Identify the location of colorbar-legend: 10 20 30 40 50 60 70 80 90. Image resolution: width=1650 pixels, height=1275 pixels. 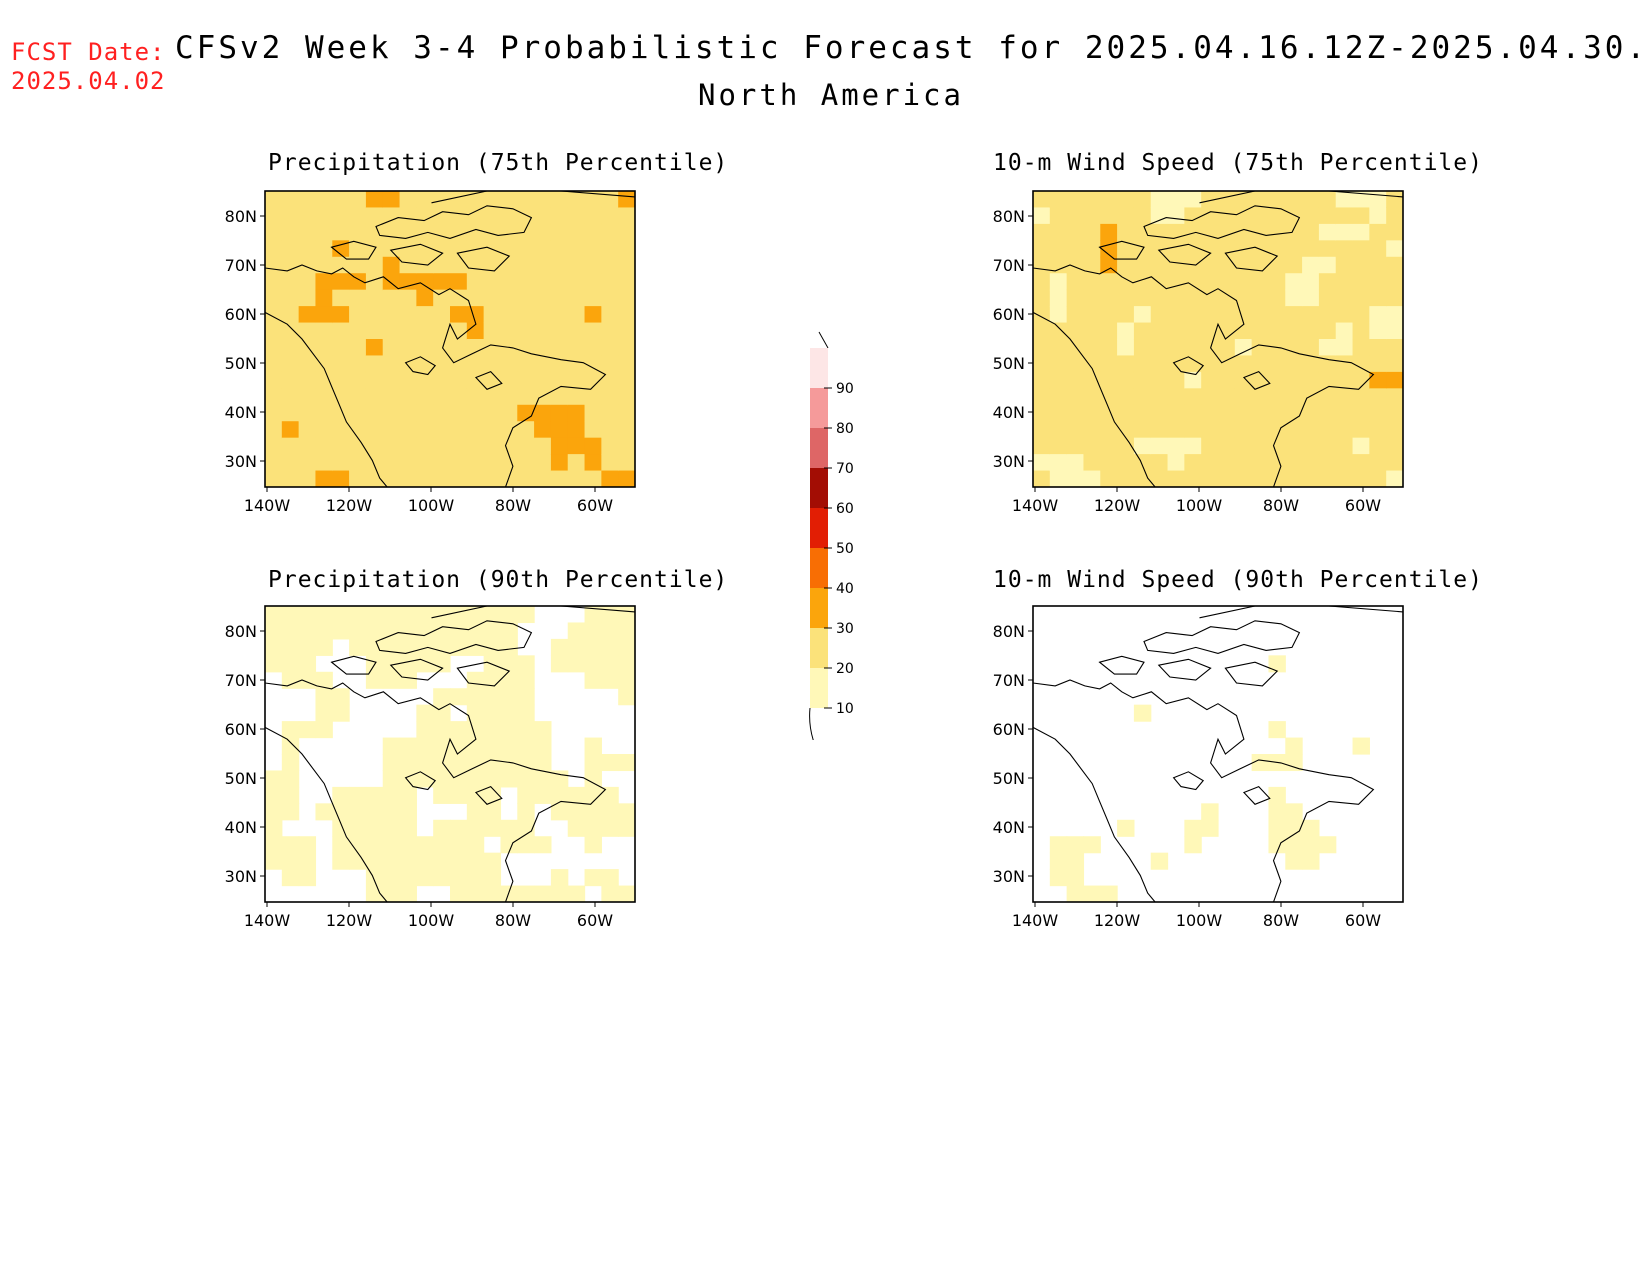
(831, 535).